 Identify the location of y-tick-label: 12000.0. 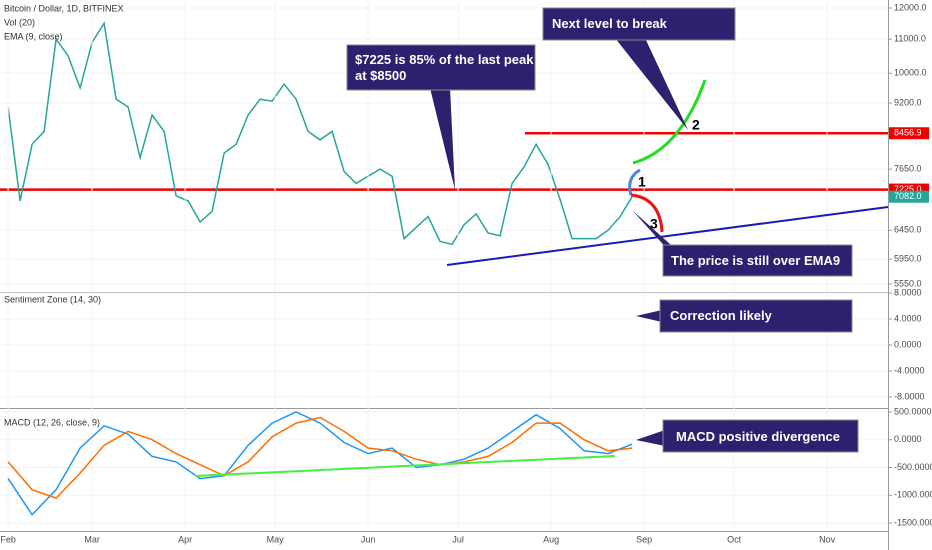
(910, 7).